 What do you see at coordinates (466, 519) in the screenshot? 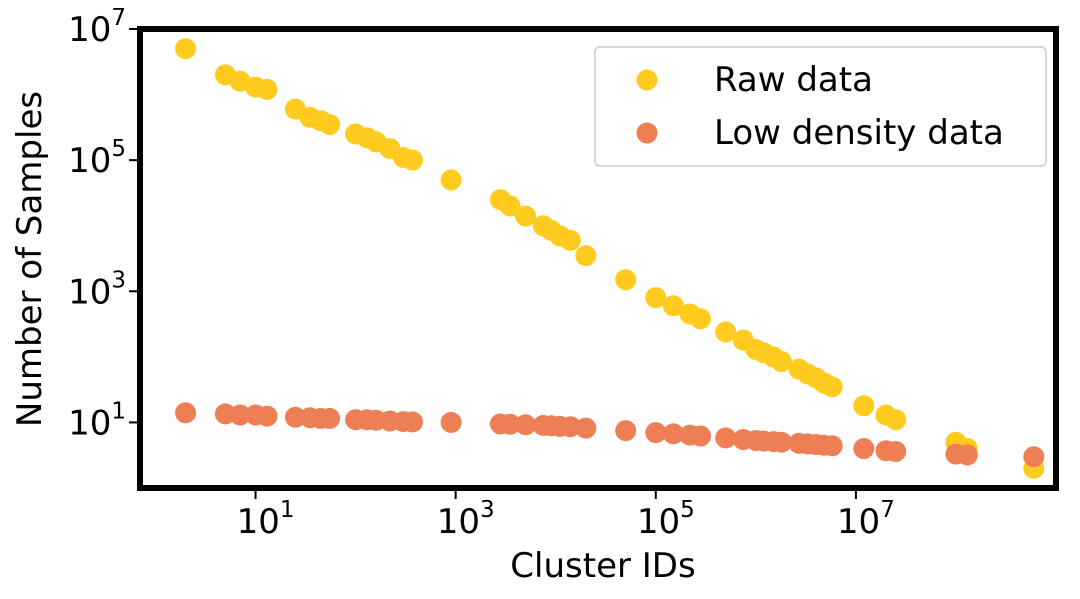
I see `x-tick-label-1: 10³` at bounding box center [466, 519].